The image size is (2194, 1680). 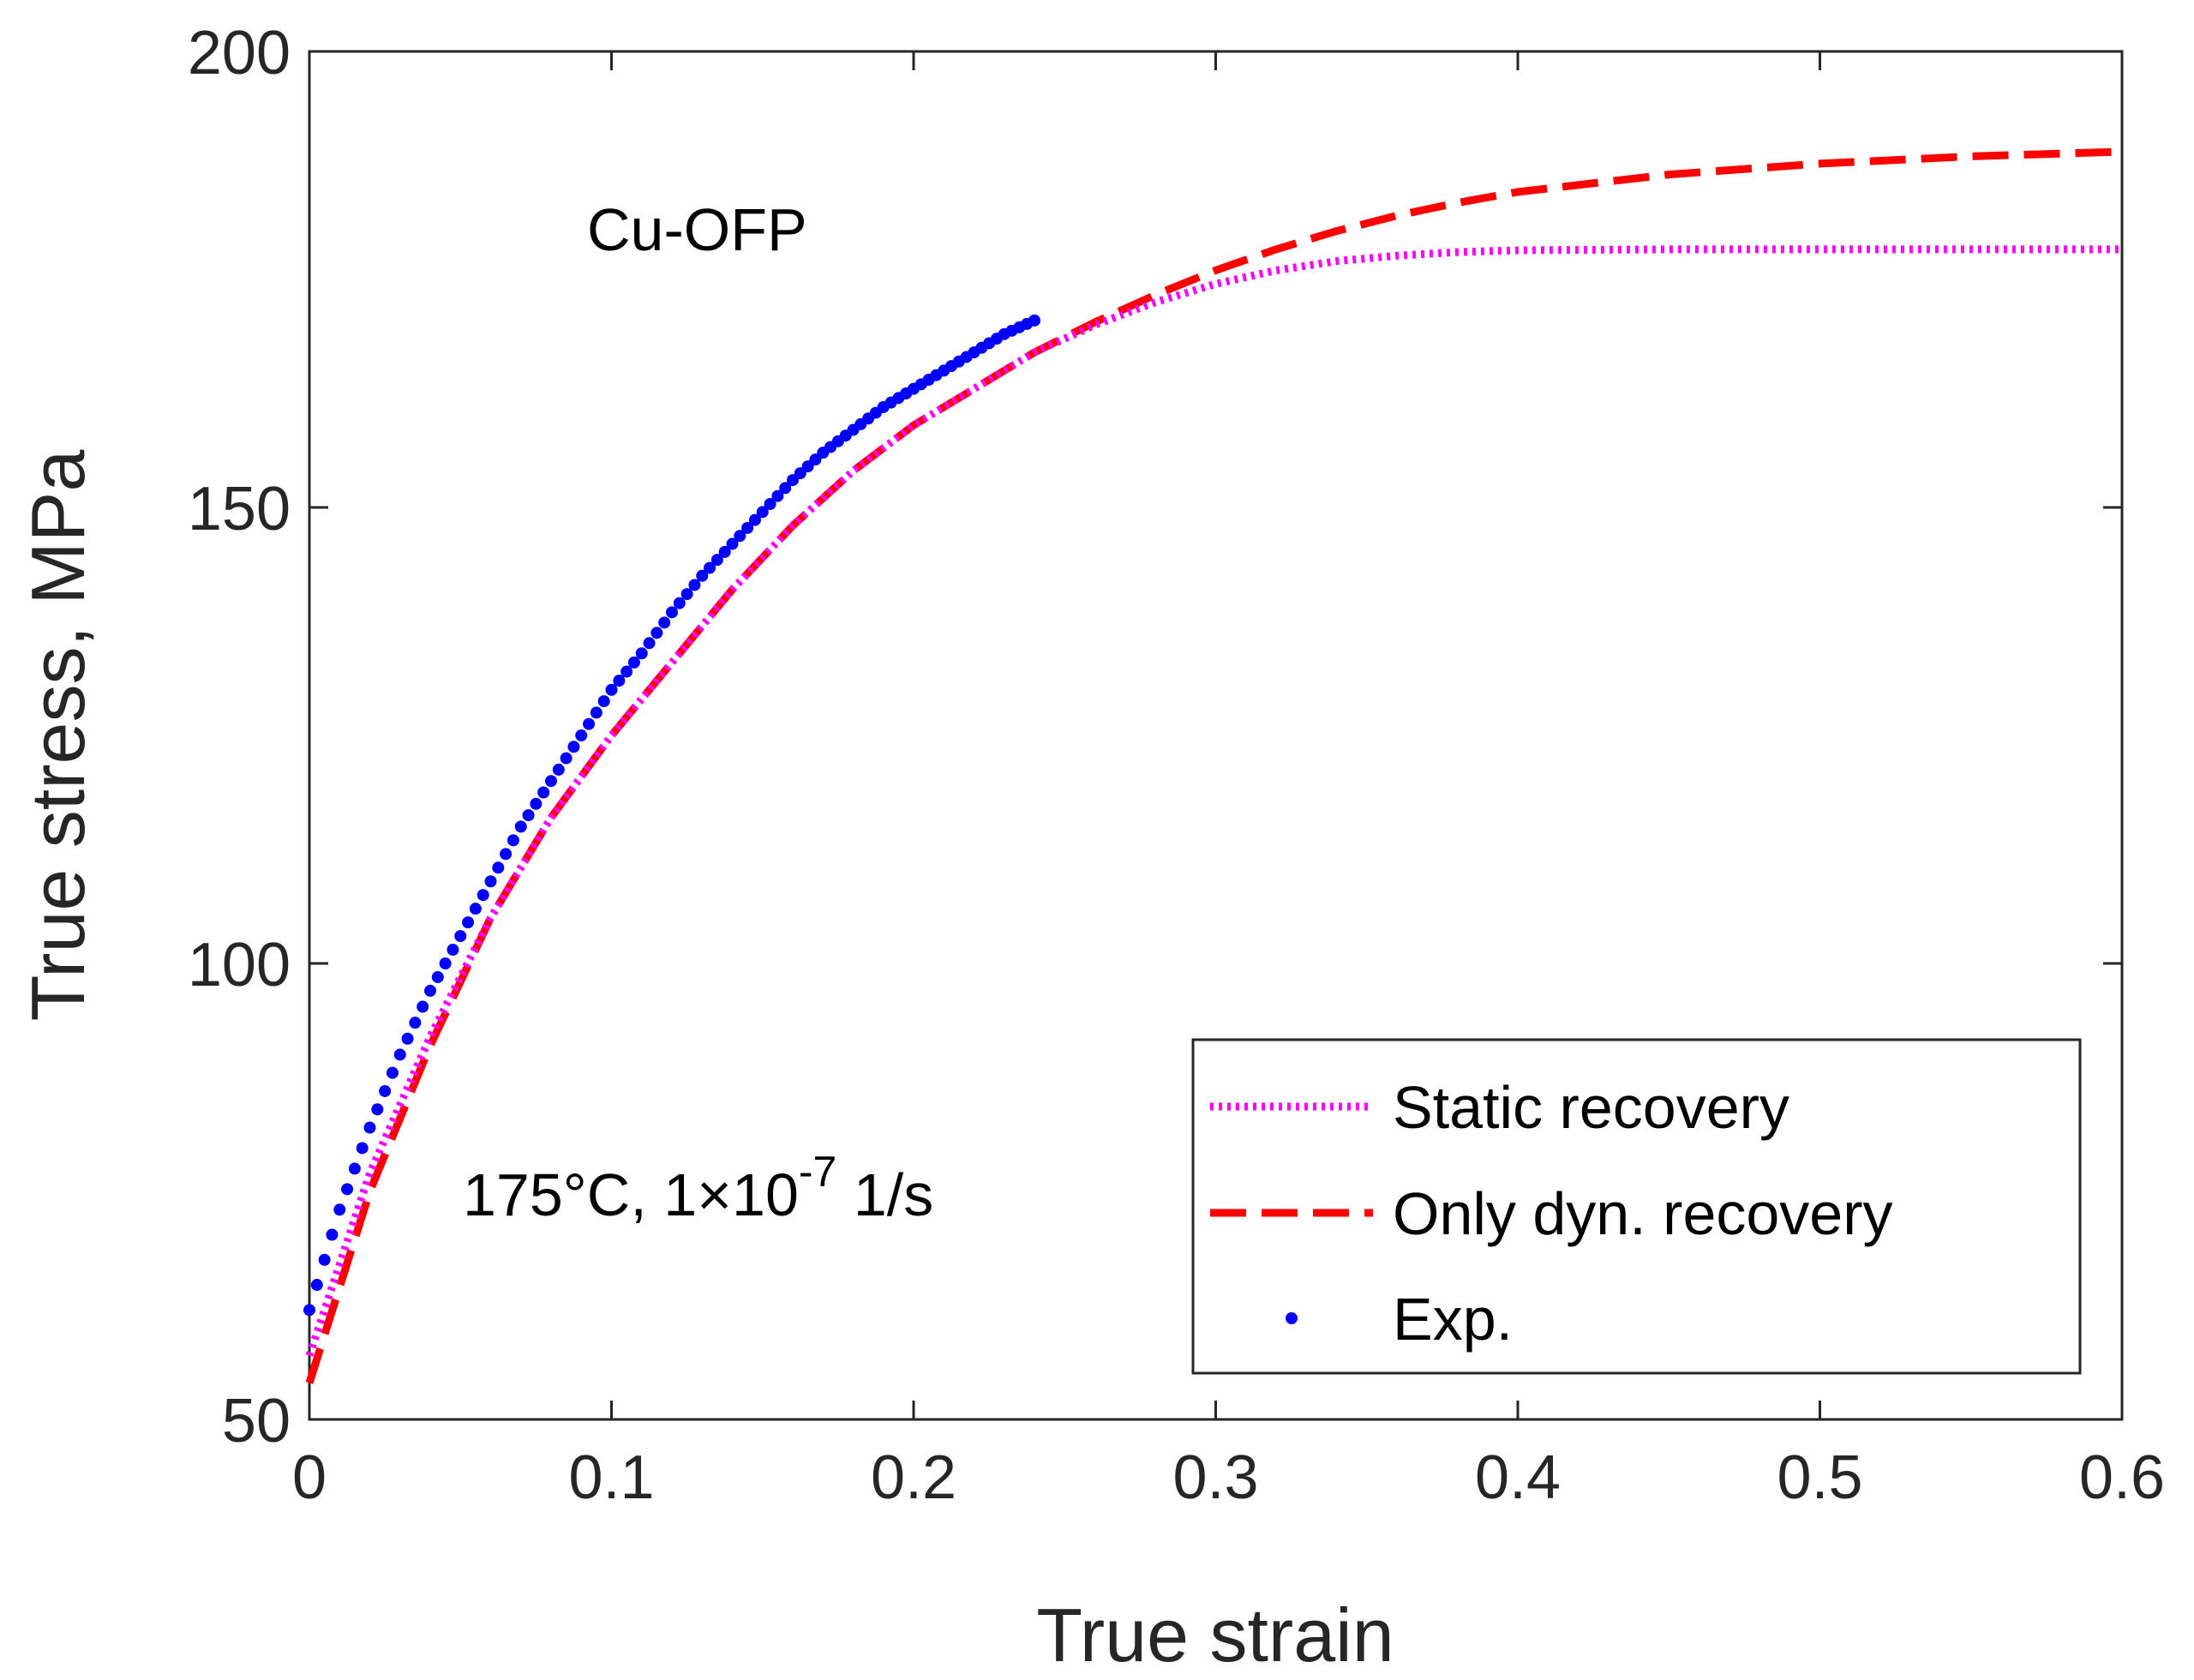 I want to click on condition-annotation-unit: 1/s, so click(x=884, y=1194).